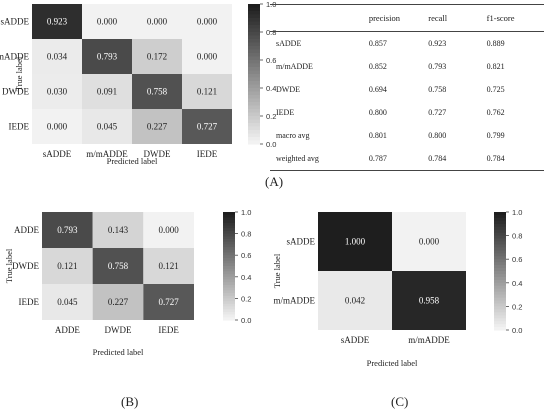 This screenshot has height=412, width=550. I want to click on report-cell: 0.793, so click(437, 66).